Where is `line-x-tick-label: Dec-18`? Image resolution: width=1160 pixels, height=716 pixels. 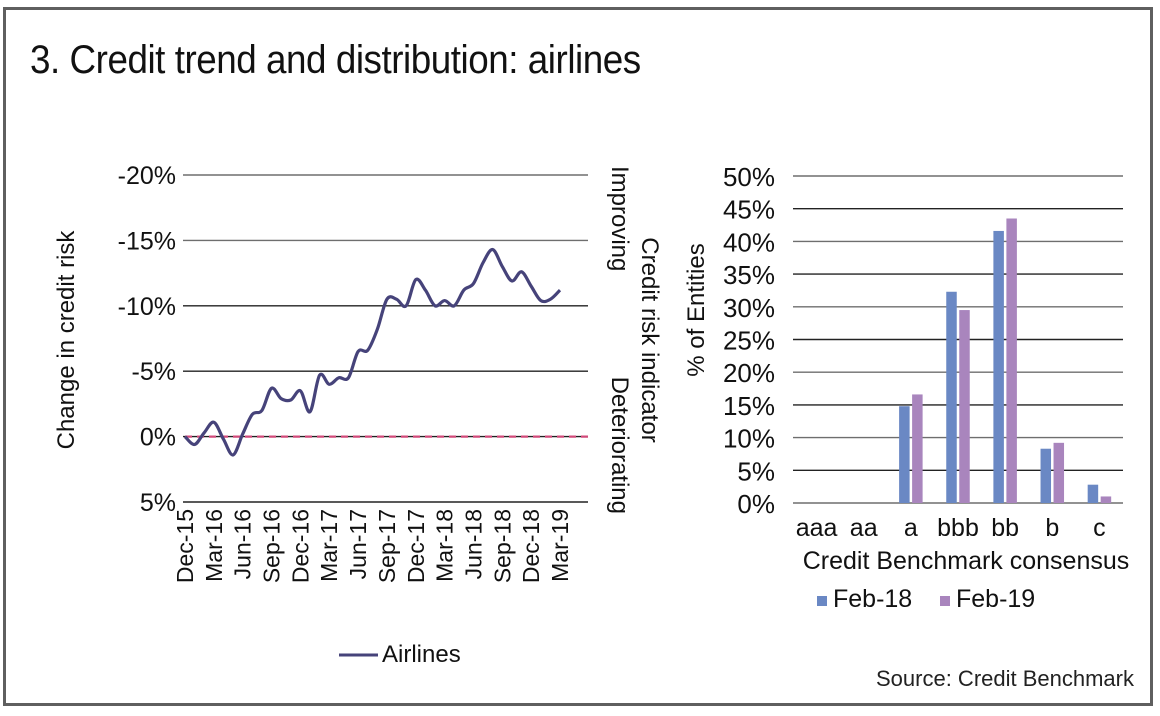 line-x-tick-label: Dec-18 is located at coordinates (531, 546).